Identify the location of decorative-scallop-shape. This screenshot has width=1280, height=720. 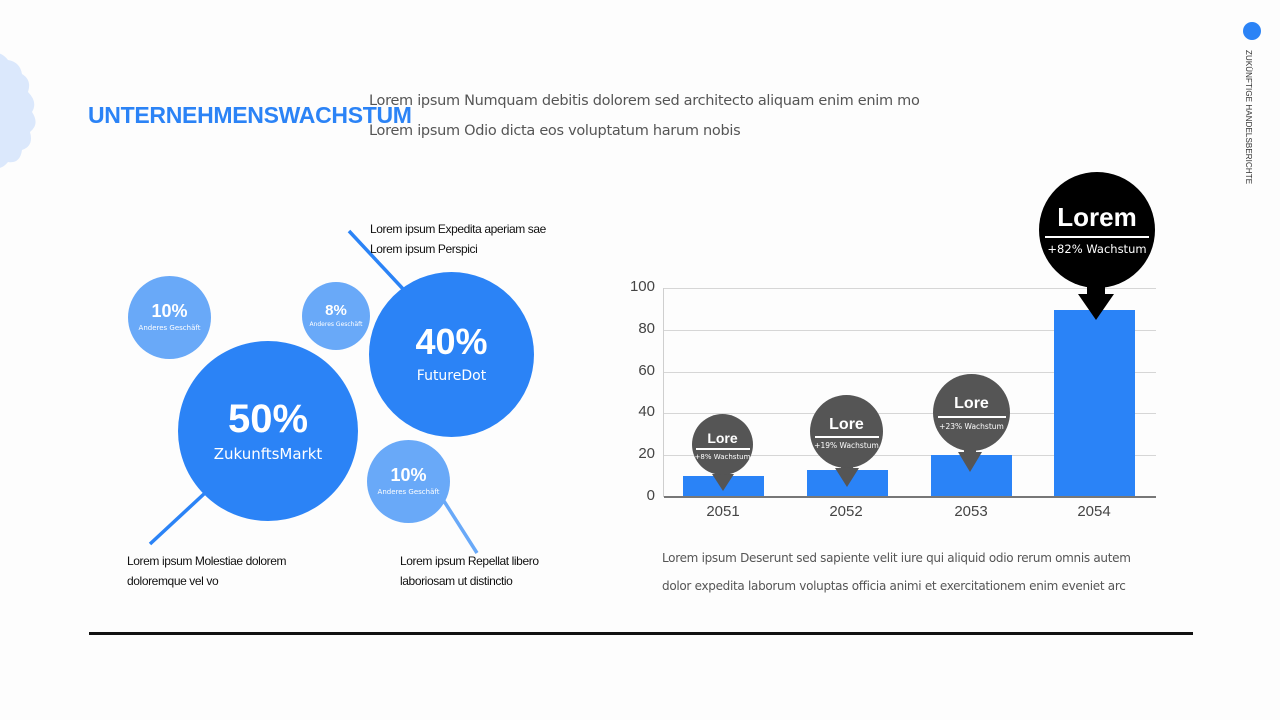
(18, 110).